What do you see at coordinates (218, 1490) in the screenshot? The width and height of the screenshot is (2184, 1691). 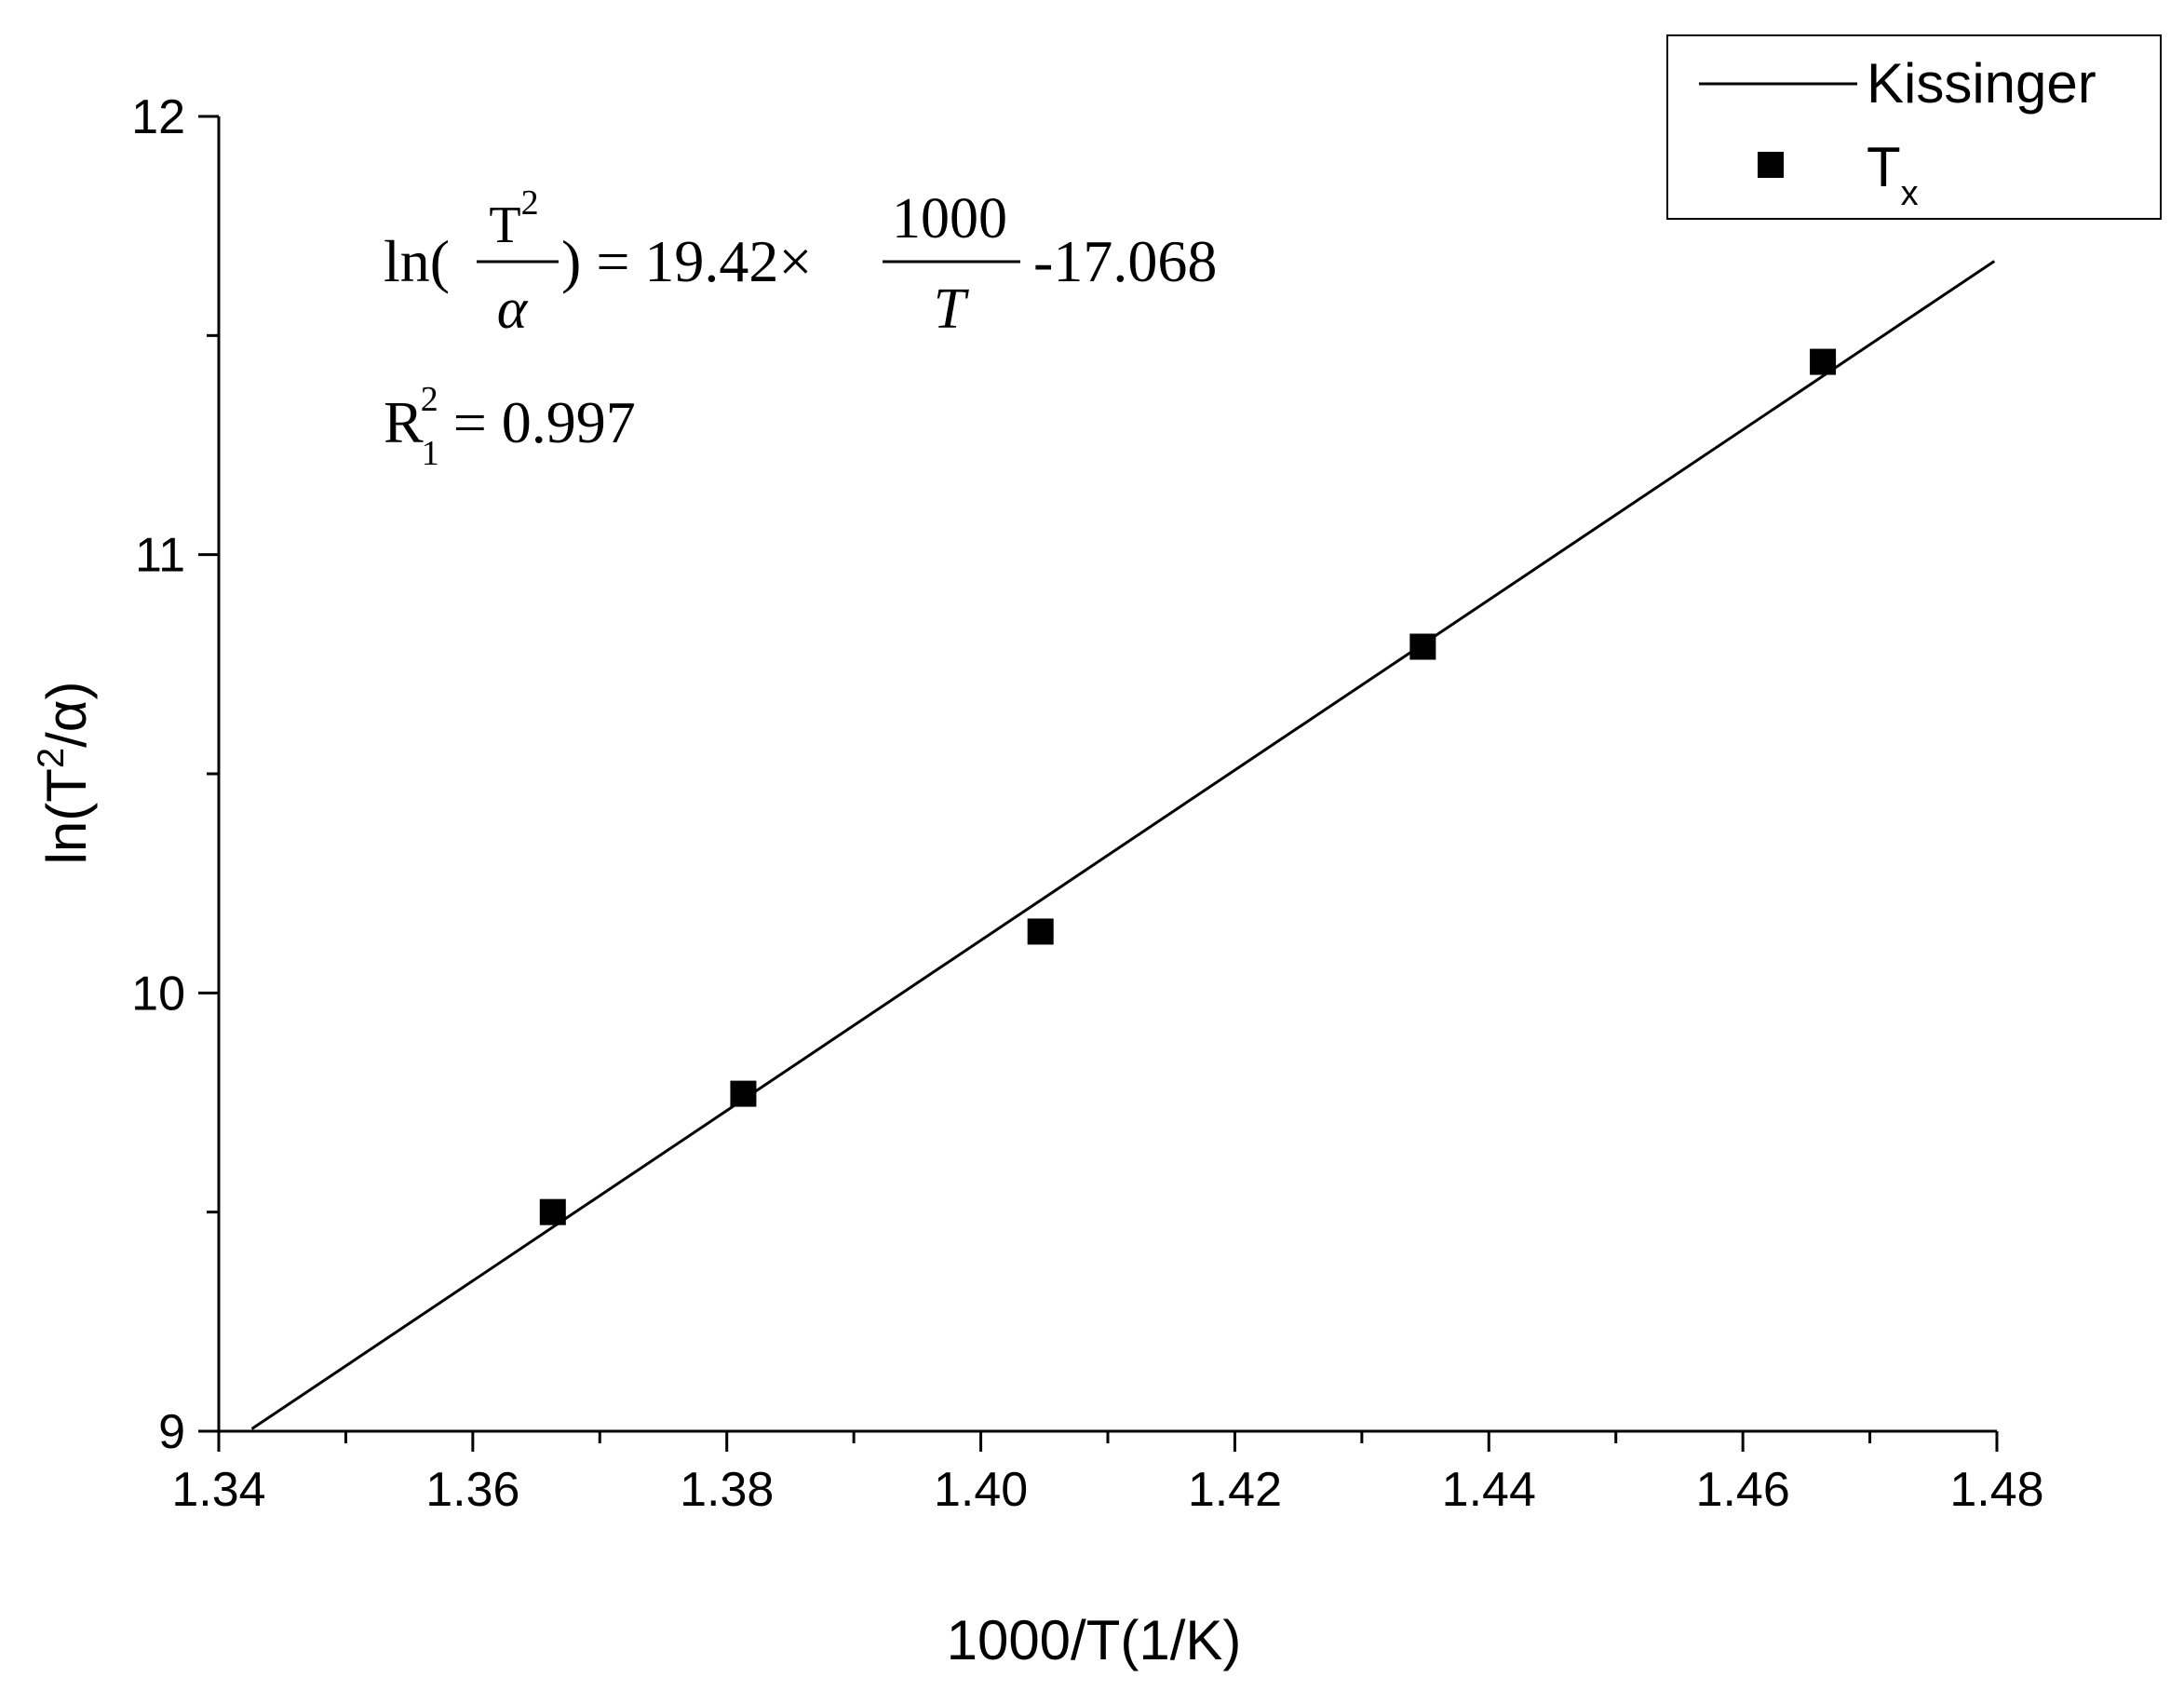 I see `x-tick-label: 1.34` at bounding box center [218, 1490].